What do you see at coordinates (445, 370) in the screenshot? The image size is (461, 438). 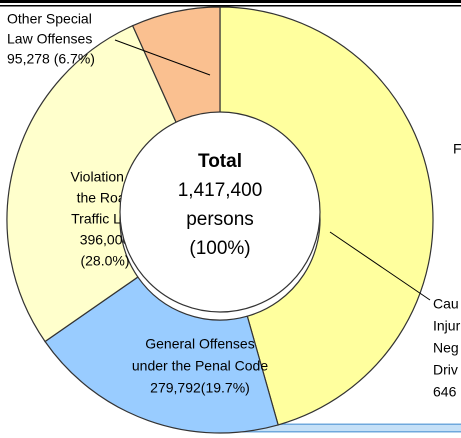 I see `segment-label: Driv` at bounding box center [445, 370].